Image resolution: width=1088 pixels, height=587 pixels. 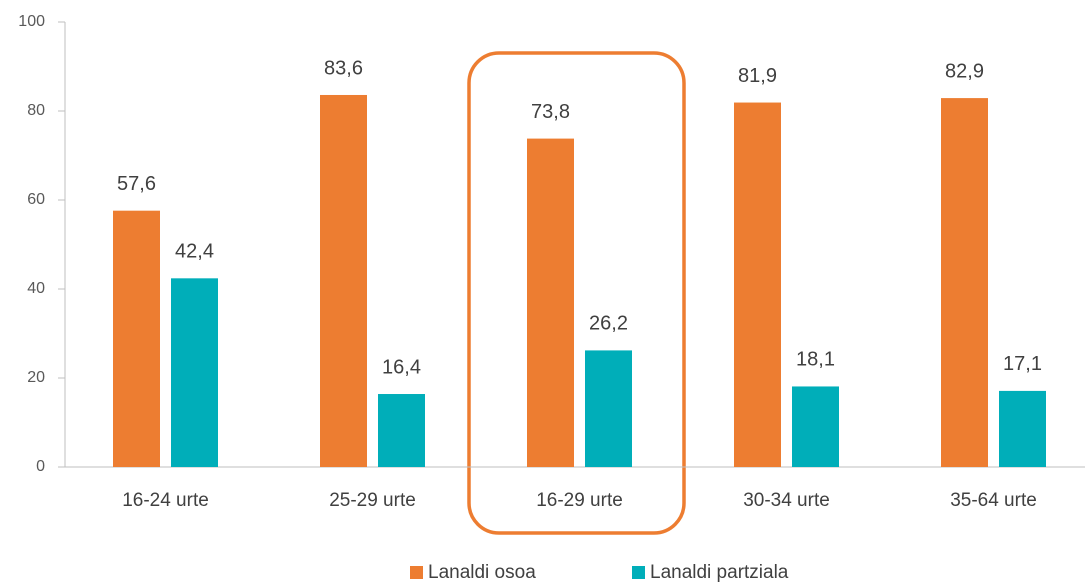 What do you see at coordinates (815, 360) in the screenshot?
I see `value-label: 18,1` at bounding box center [815, 360].